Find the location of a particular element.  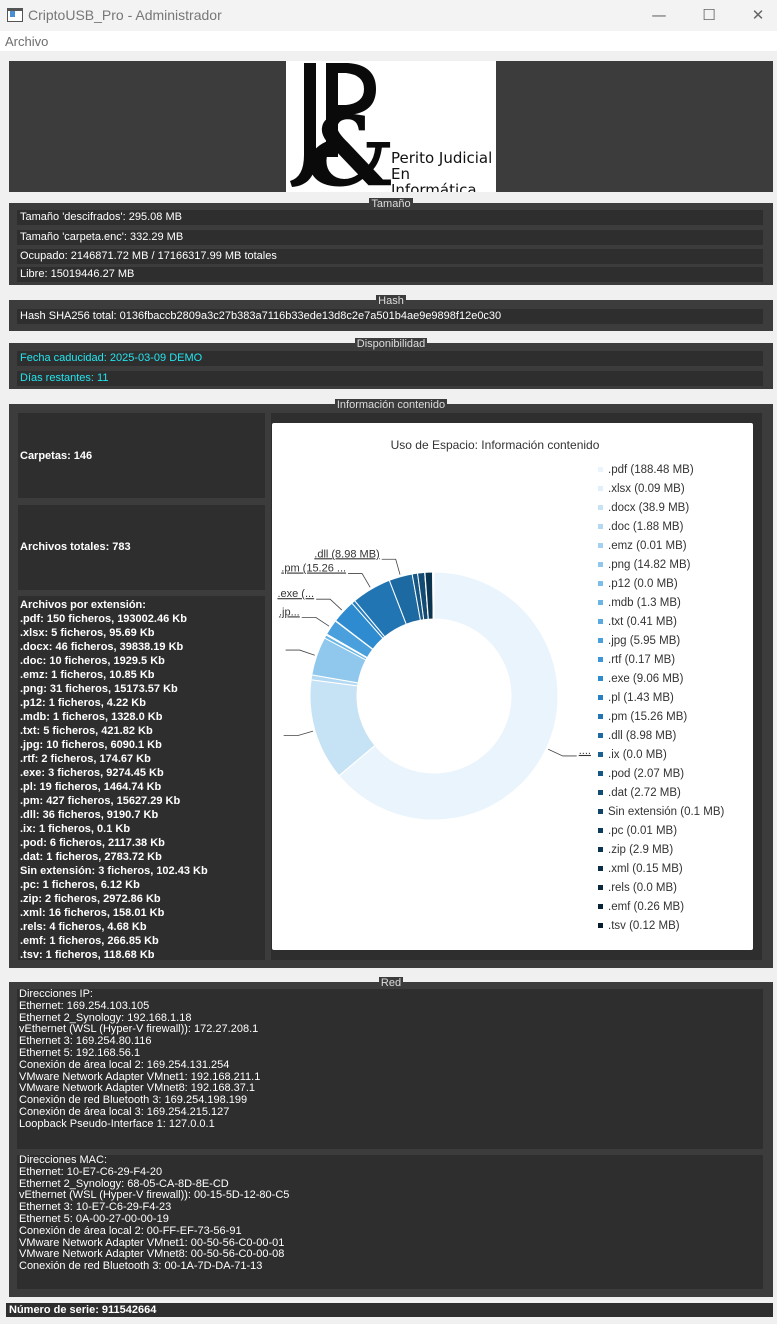

extension-item: .rtf: 2 ficheros, 174.67 Kb is located at coordinates (85, 759).